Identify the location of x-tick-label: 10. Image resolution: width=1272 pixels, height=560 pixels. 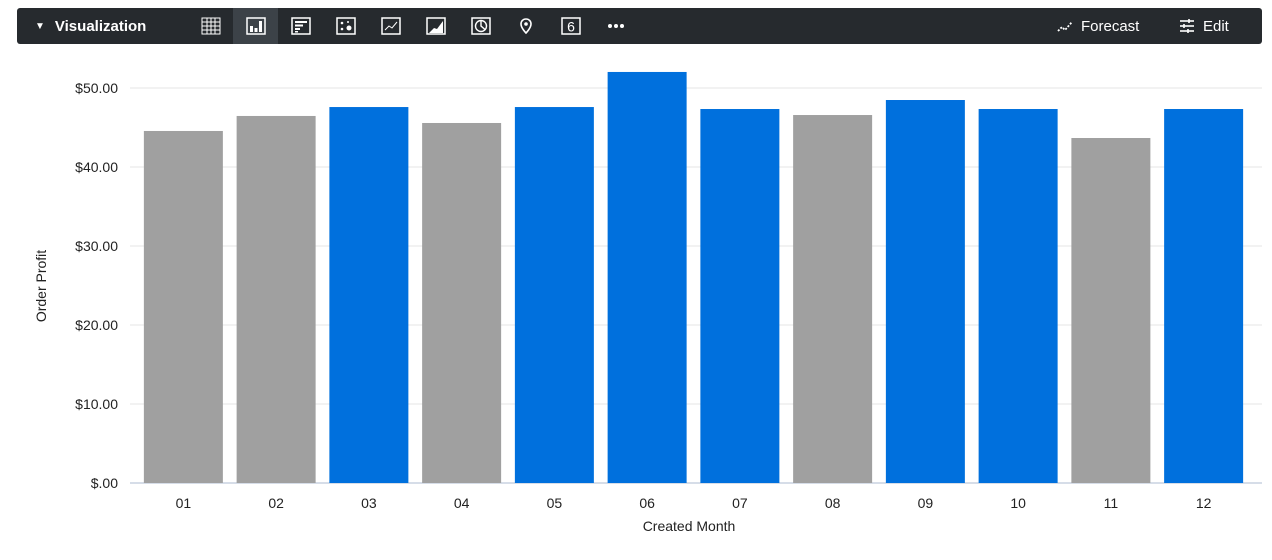
(1018, 503).